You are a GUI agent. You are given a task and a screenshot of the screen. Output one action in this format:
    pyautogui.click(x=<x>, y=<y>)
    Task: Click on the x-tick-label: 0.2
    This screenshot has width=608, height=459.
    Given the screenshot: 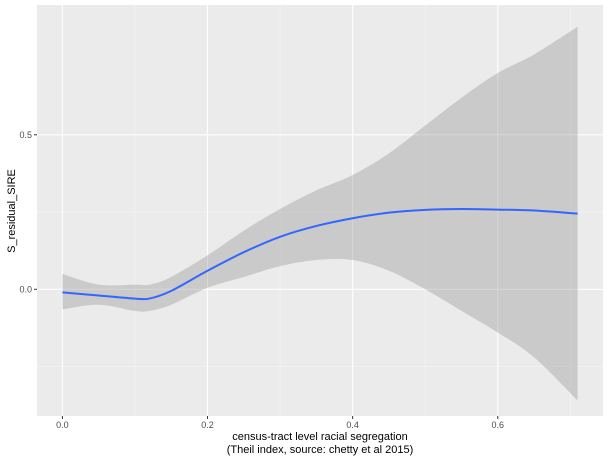 What is the action you would take?
    pyautogui.click(x=207, y=425)
    